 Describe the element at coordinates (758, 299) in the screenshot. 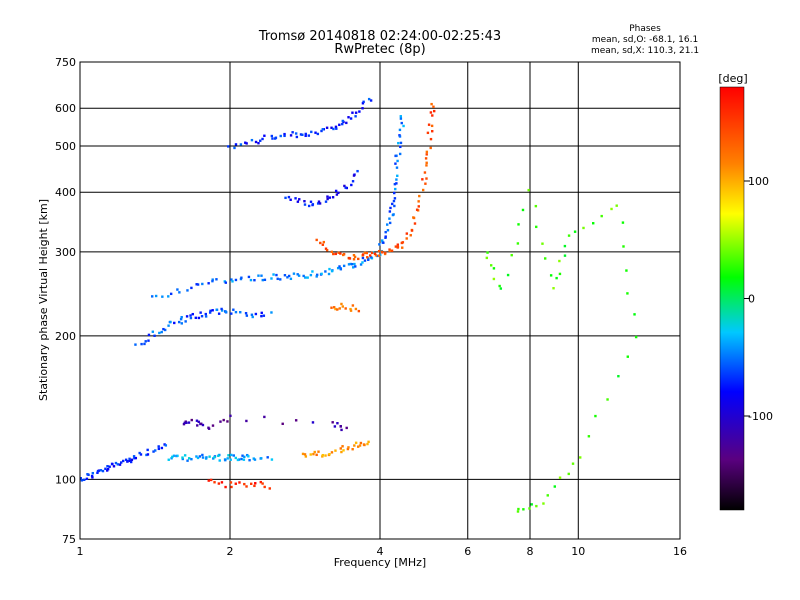

I see `colorbar-ticks: 100 0 -100` at that location.